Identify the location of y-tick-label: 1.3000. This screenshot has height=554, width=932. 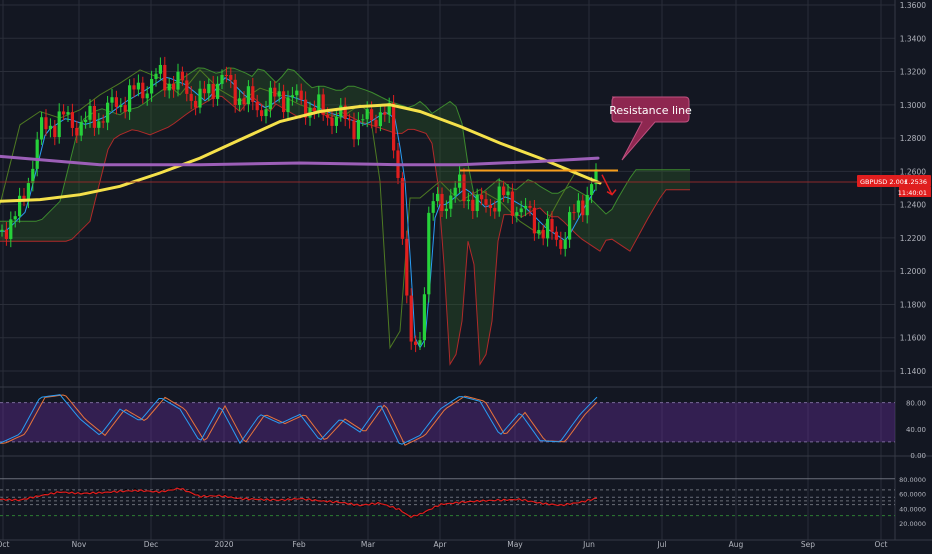
(913, 105).